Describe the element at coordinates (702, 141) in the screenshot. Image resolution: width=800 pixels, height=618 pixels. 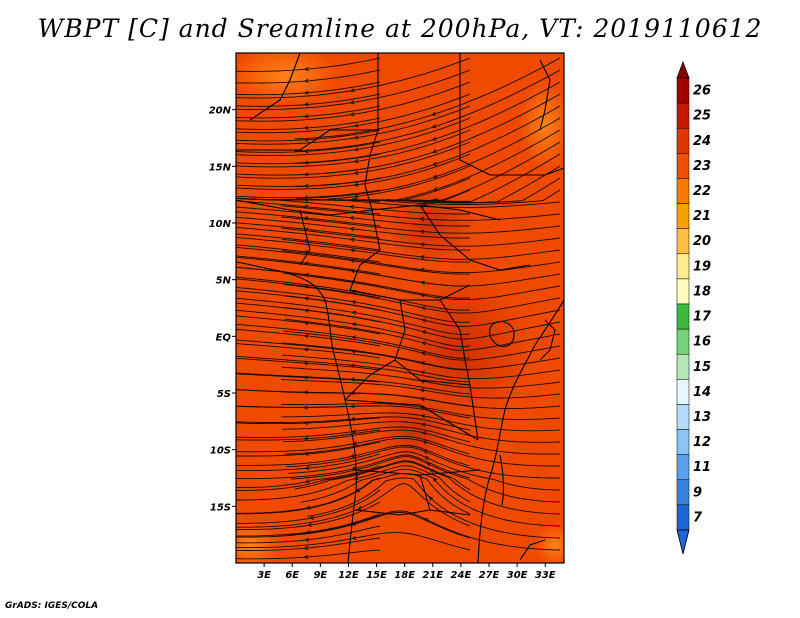
I see `colorbar-label: 24` at that location.